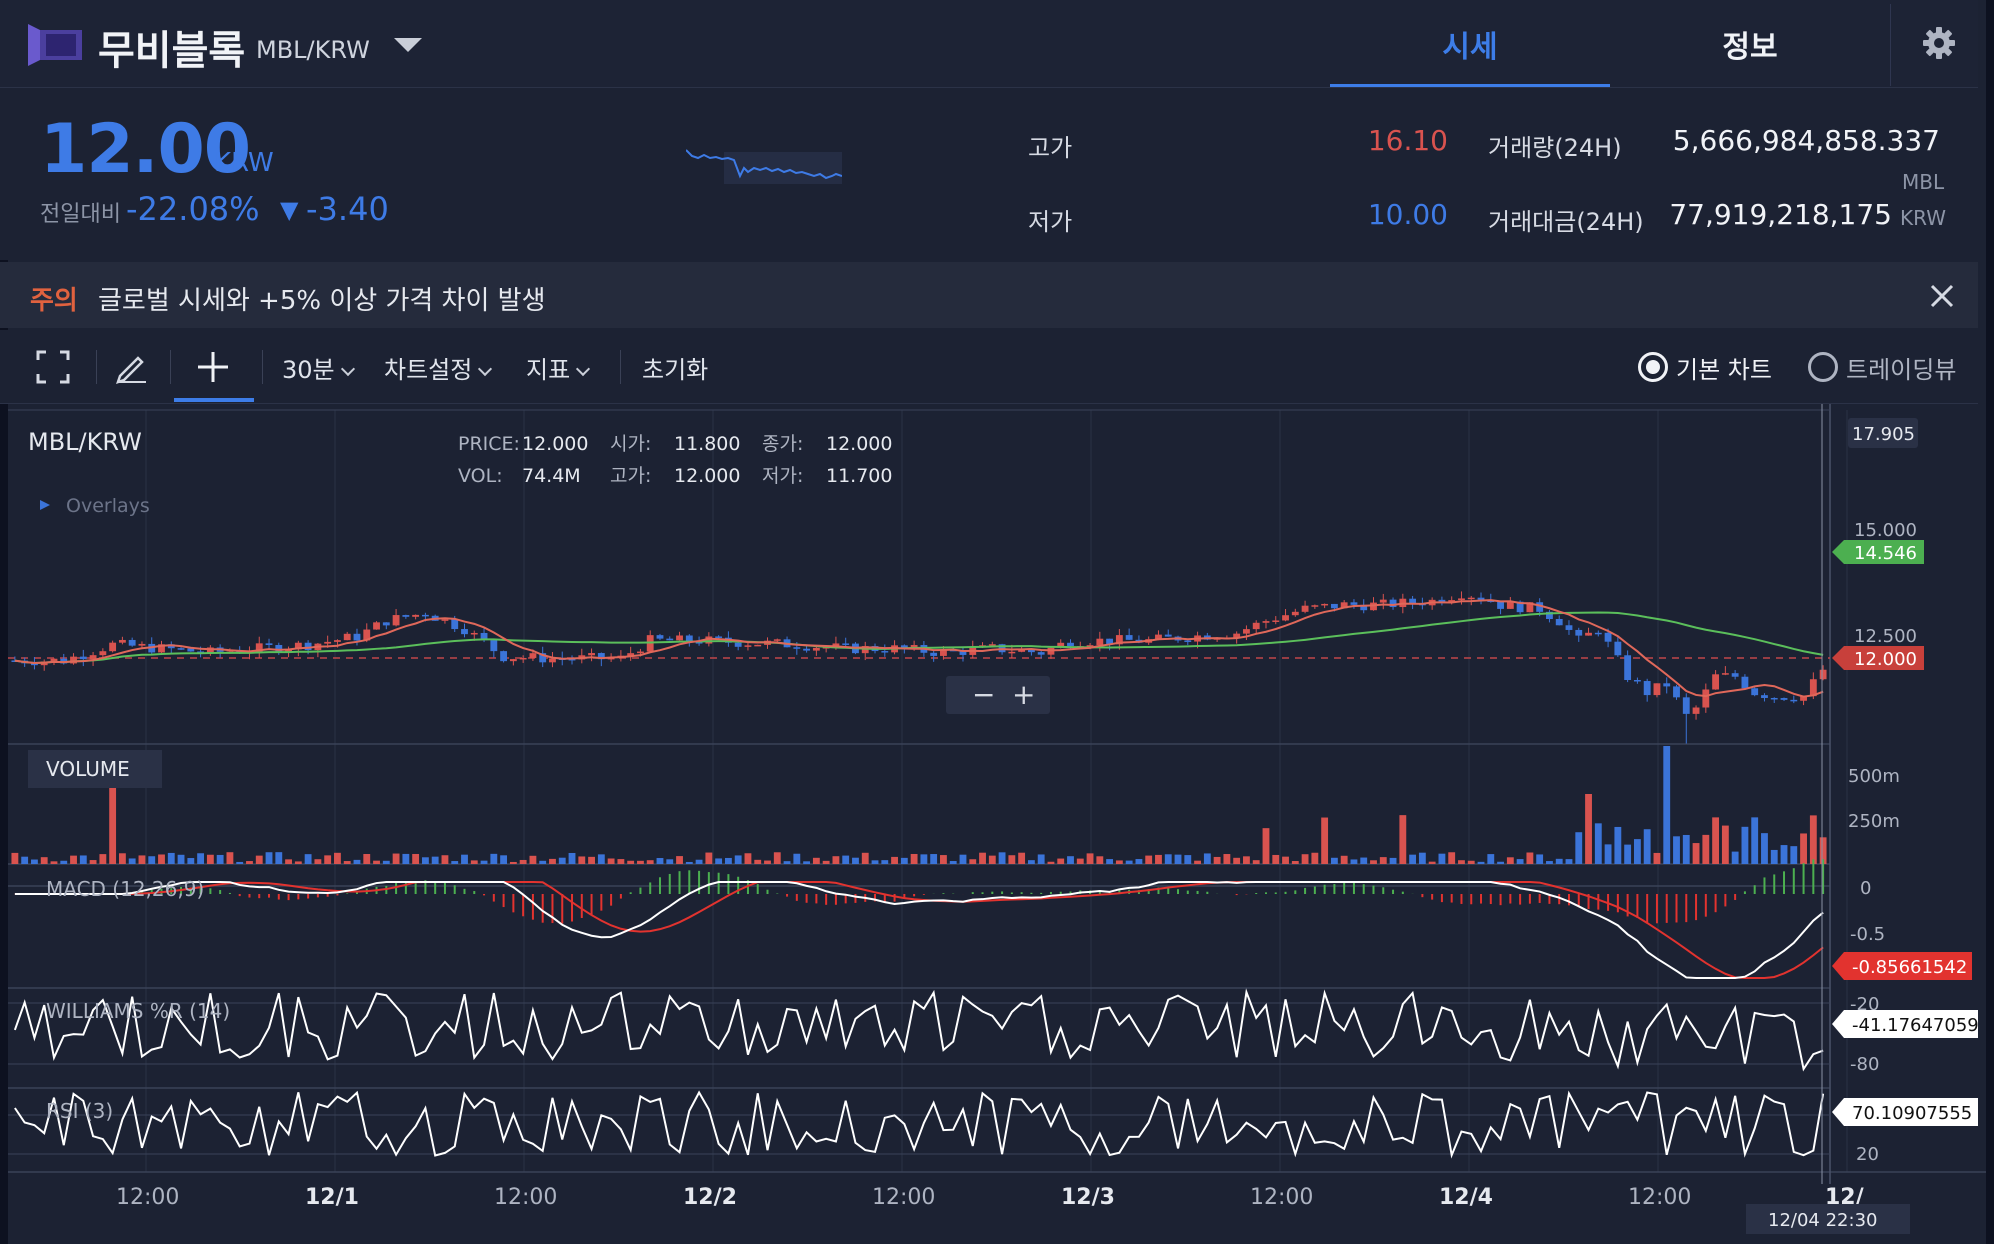  What do you see at coordinates (1901, 370) in the screenshot?
I see `tradingview-label: 트레이딩뷰` at bounding box center [1901, 370].